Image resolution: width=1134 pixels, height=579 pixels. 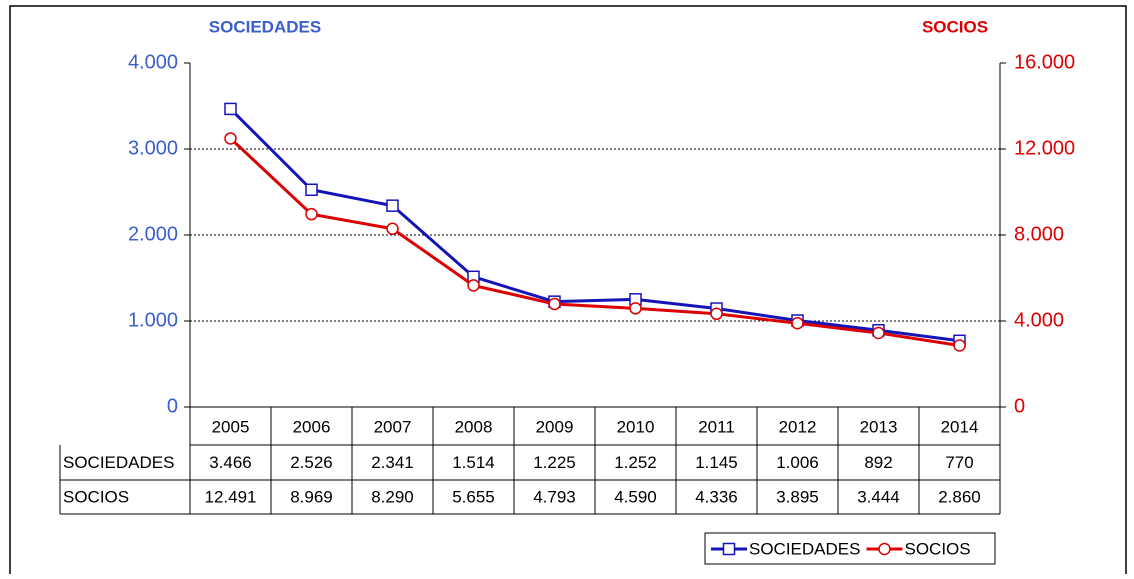 I want to click on x-tick-label: 2007, so click(x=393, y=426).